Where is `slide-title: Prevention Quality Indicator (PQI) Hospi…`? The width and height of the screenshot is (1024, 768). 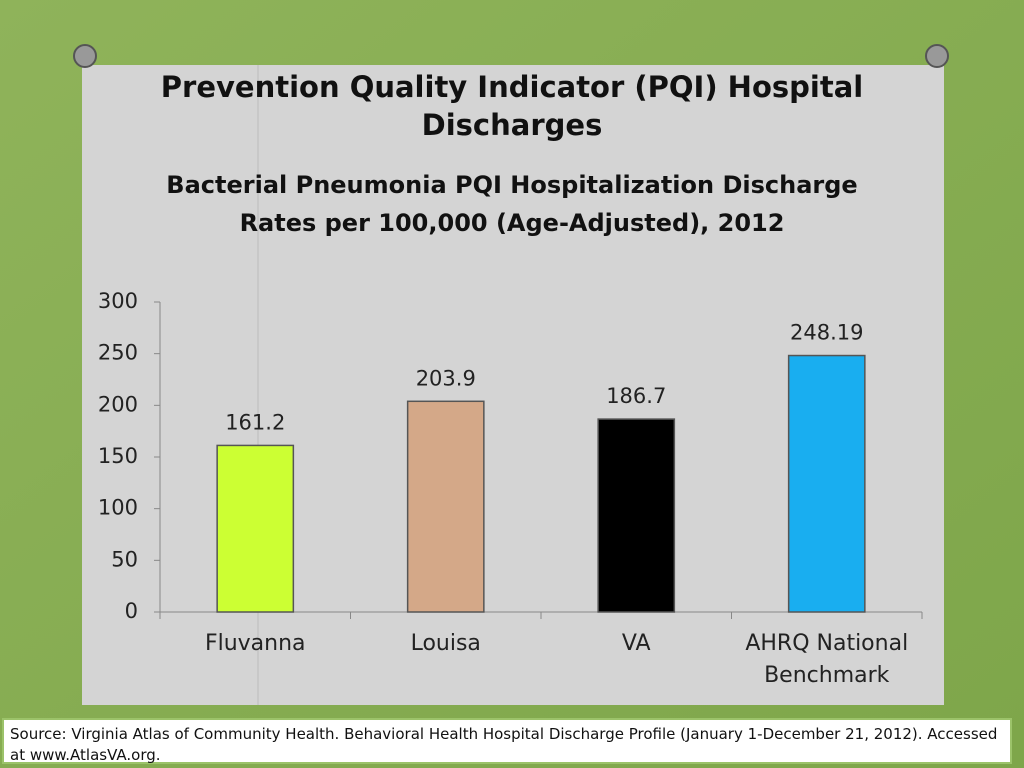
slide-title: Prevention Quality Indicator (PQI) Hospi… is located at coordinates (512, 106).